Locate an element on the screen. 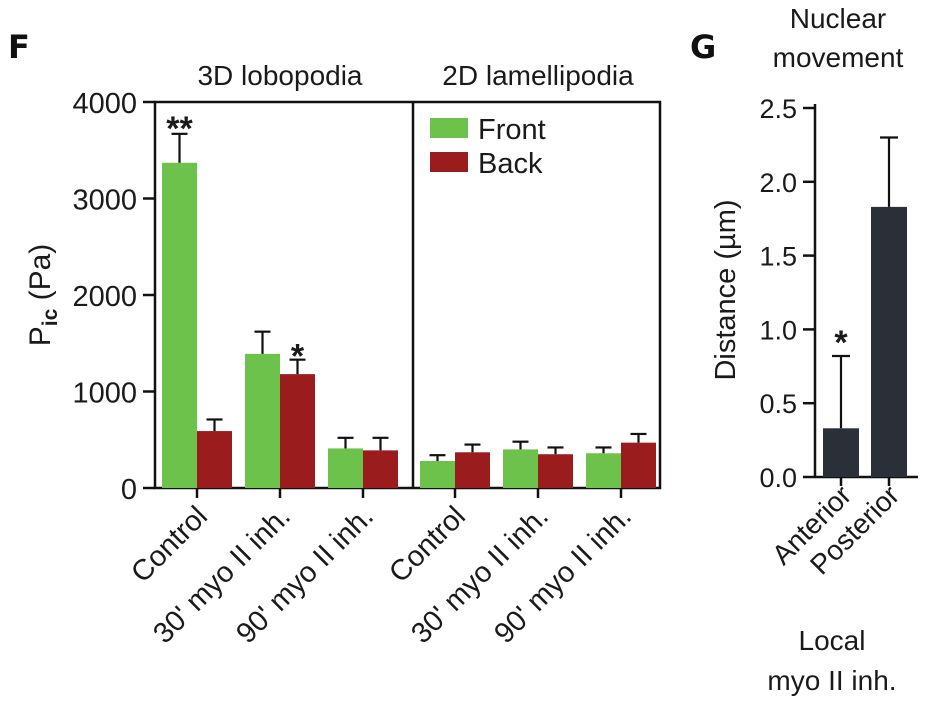  y-label-unit: (Pa) is located at coordinates (40, 276).